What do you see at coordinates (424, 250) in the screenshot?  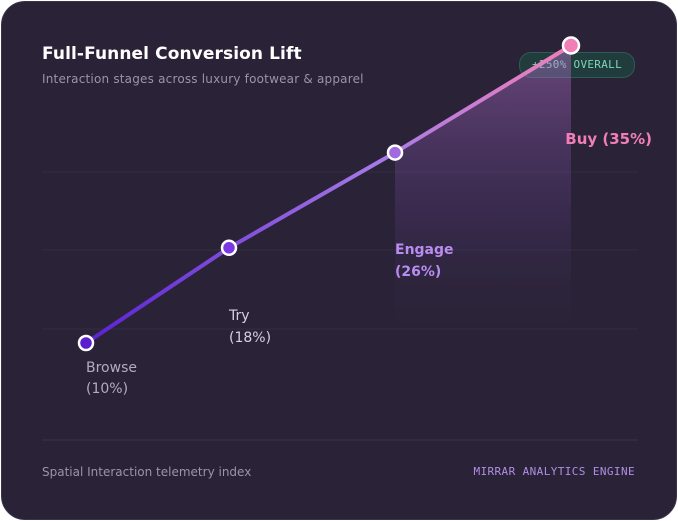 I see `category-label-engage: Engage` at bounding box center [424, 250].